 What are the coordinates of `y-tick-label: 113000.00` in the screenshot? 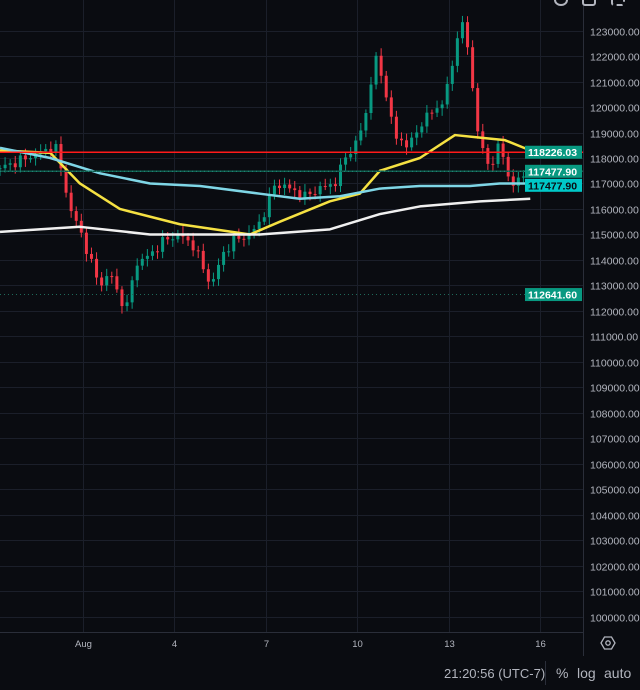 It's located at (614, 287).